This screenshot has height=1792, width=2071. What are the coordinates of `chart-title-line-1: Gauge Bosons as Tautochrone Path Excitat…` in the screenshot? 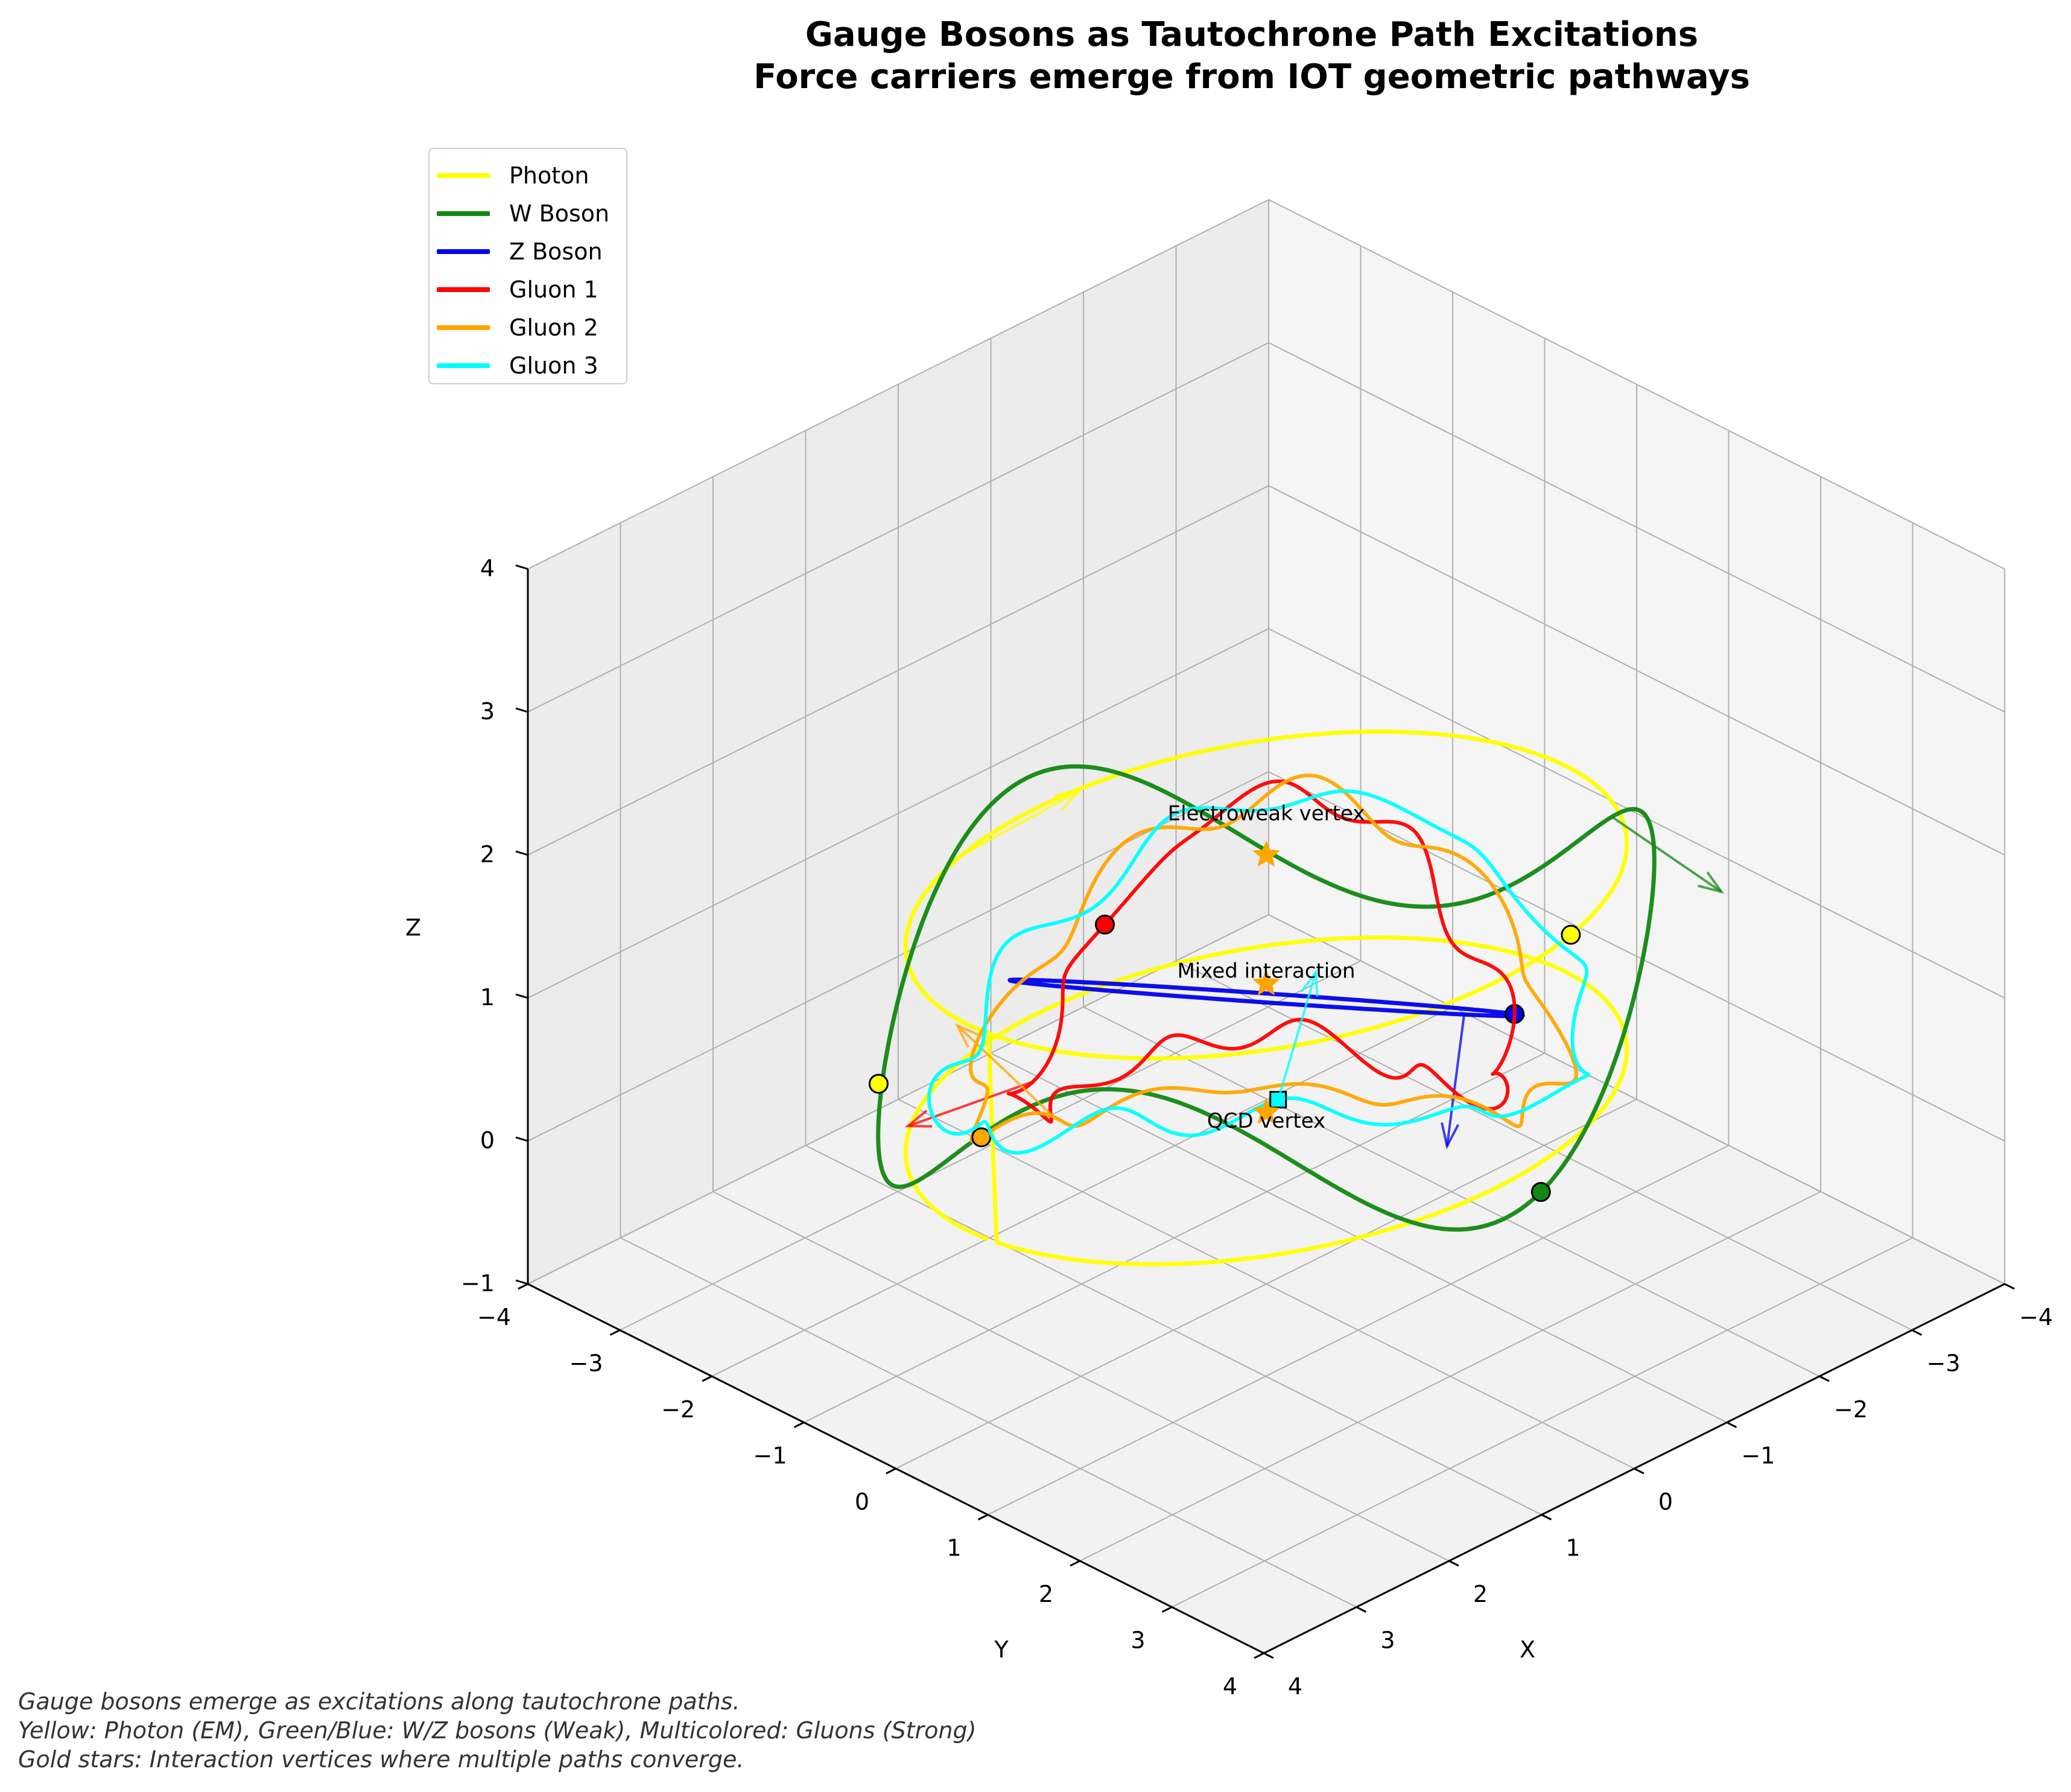 It's located at (1252, 34).